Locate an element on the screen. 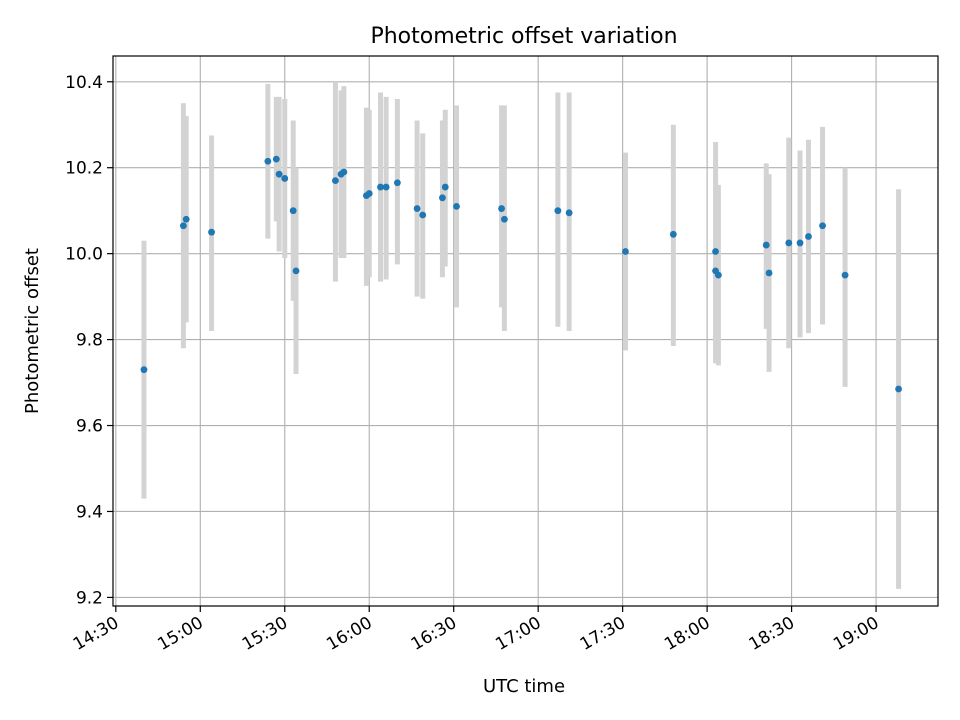 The width and height of the screenshot is (960, 720). y-axis-label: Photometric offset is located at coordinates (32, 331).